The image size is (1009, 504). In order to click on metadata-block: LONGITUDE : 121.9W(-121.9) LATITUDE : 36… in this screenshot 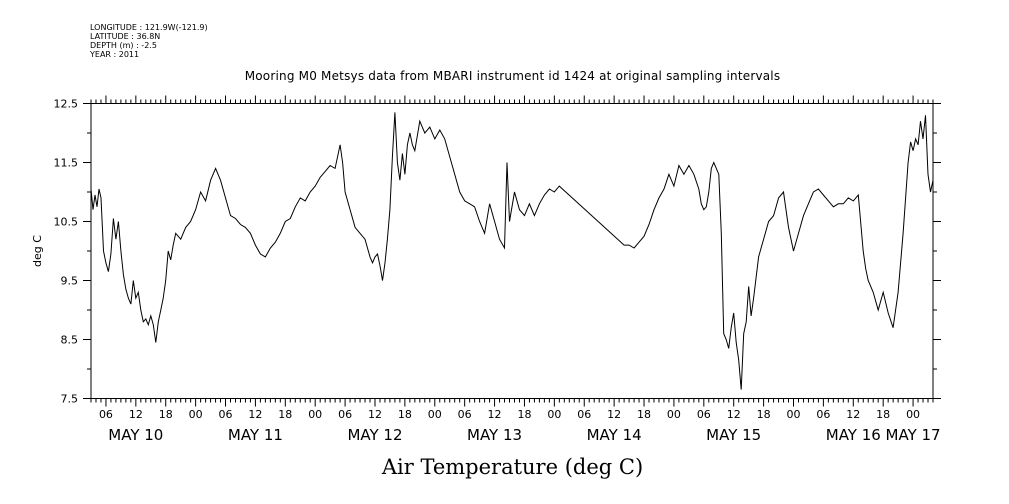, I will do `click(149, 41)`.